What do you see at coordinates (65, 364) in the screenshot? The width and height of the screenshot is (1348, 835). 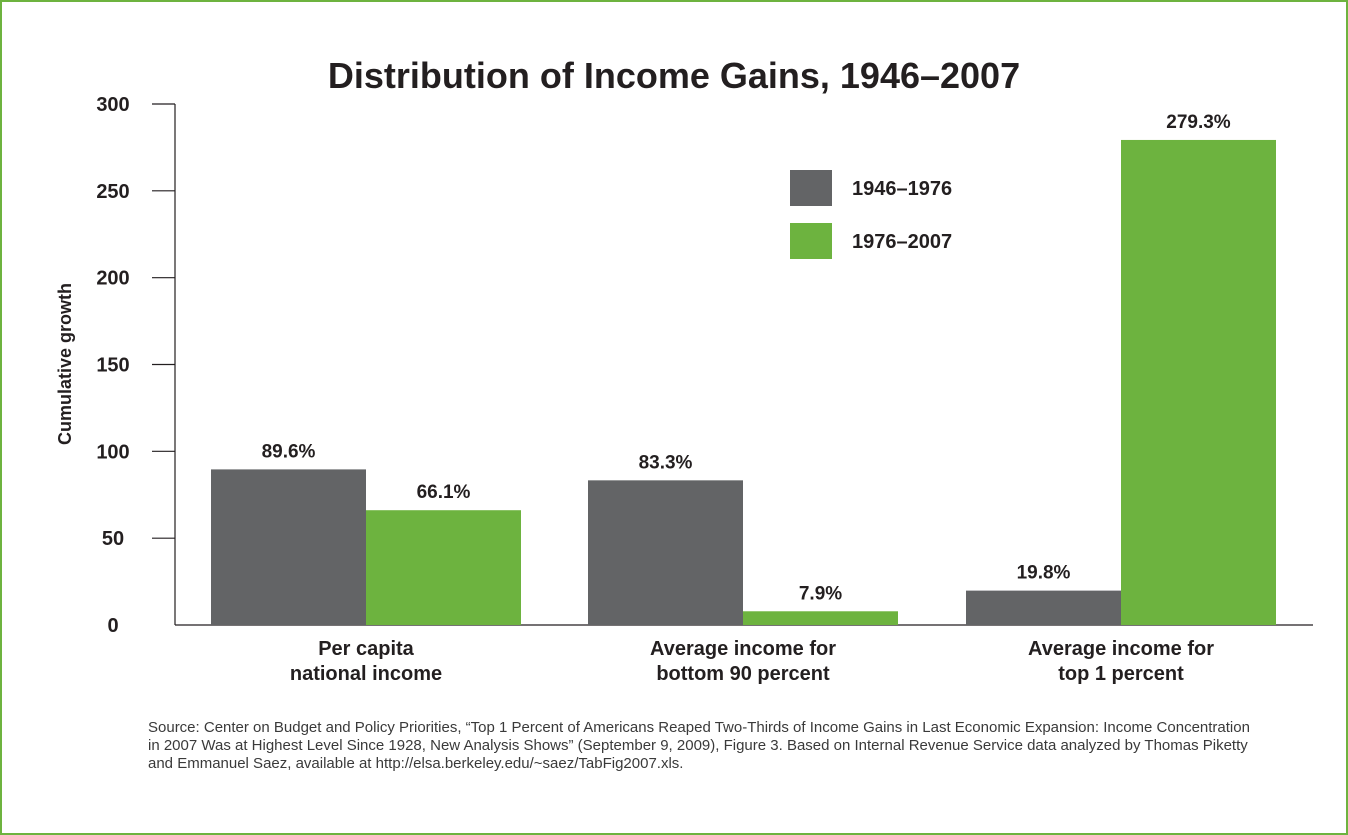 I see `y-axis-label: Cumulative growth` at bounding box center [65, 364].